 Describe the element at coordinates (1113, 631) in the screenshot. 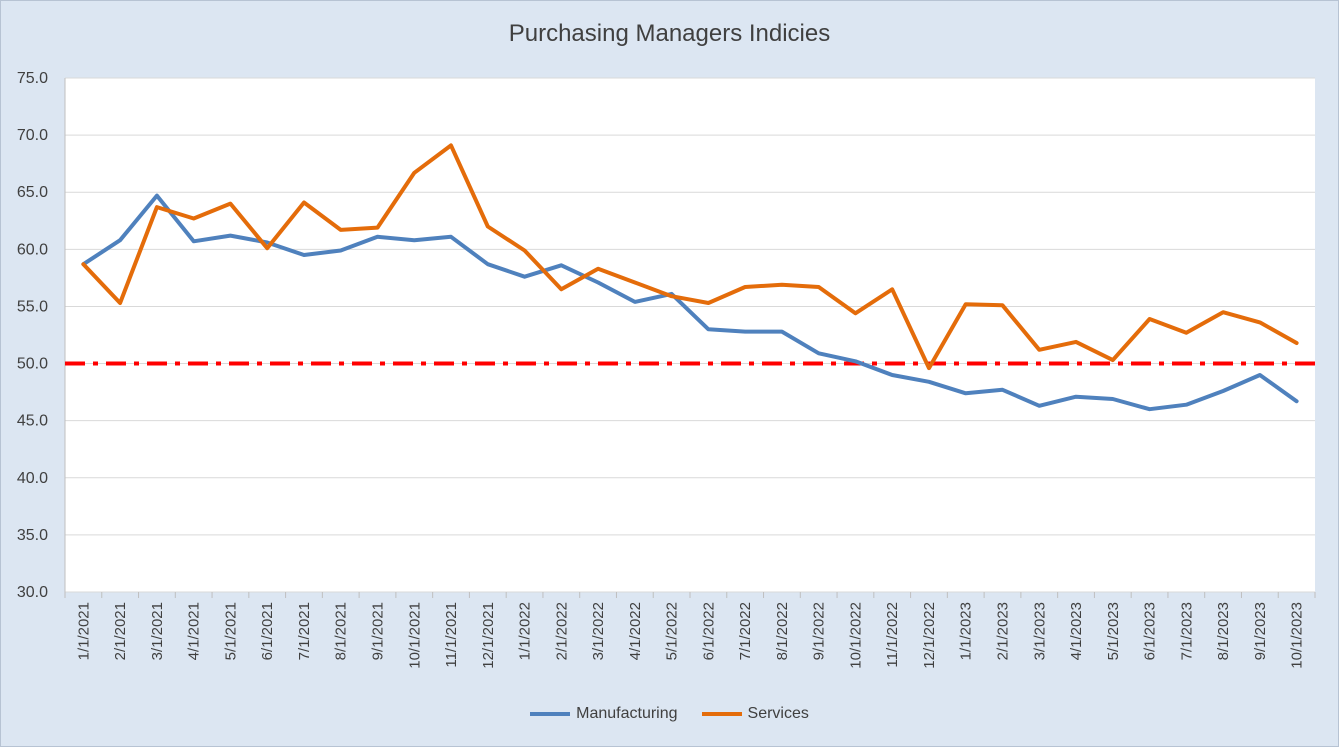

I see `x-tick-label: 5/1/2023` at that location.